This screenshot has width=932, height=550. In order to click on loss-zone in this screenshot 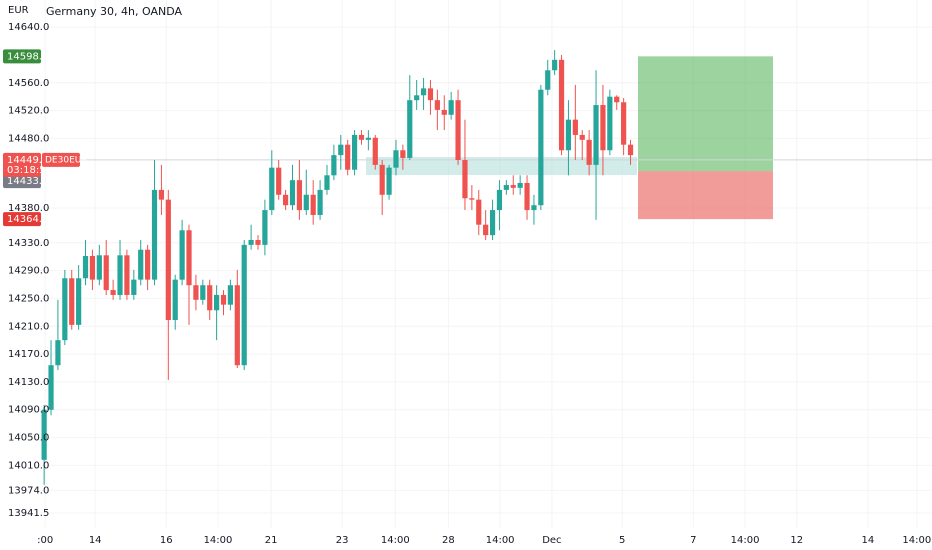, I will do `click(705, 195)`.